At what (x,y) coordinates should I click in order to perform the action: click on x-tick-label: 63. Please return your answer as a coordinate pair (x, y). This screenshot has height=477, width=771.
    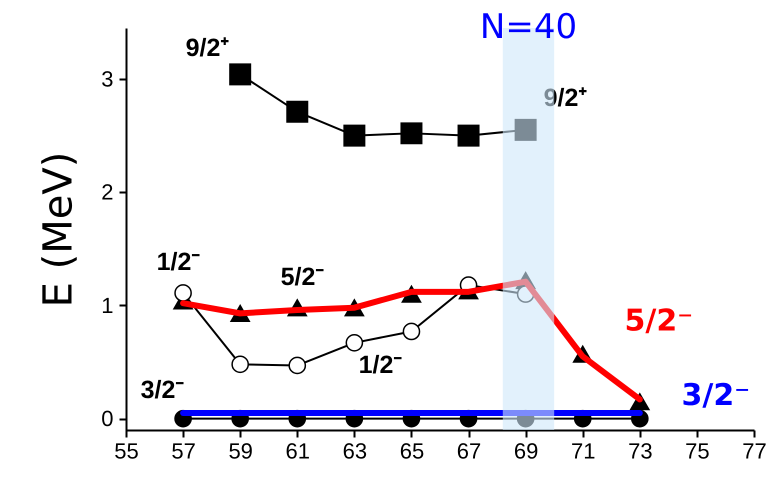
    Looking at the image, I should click on (355, 451).